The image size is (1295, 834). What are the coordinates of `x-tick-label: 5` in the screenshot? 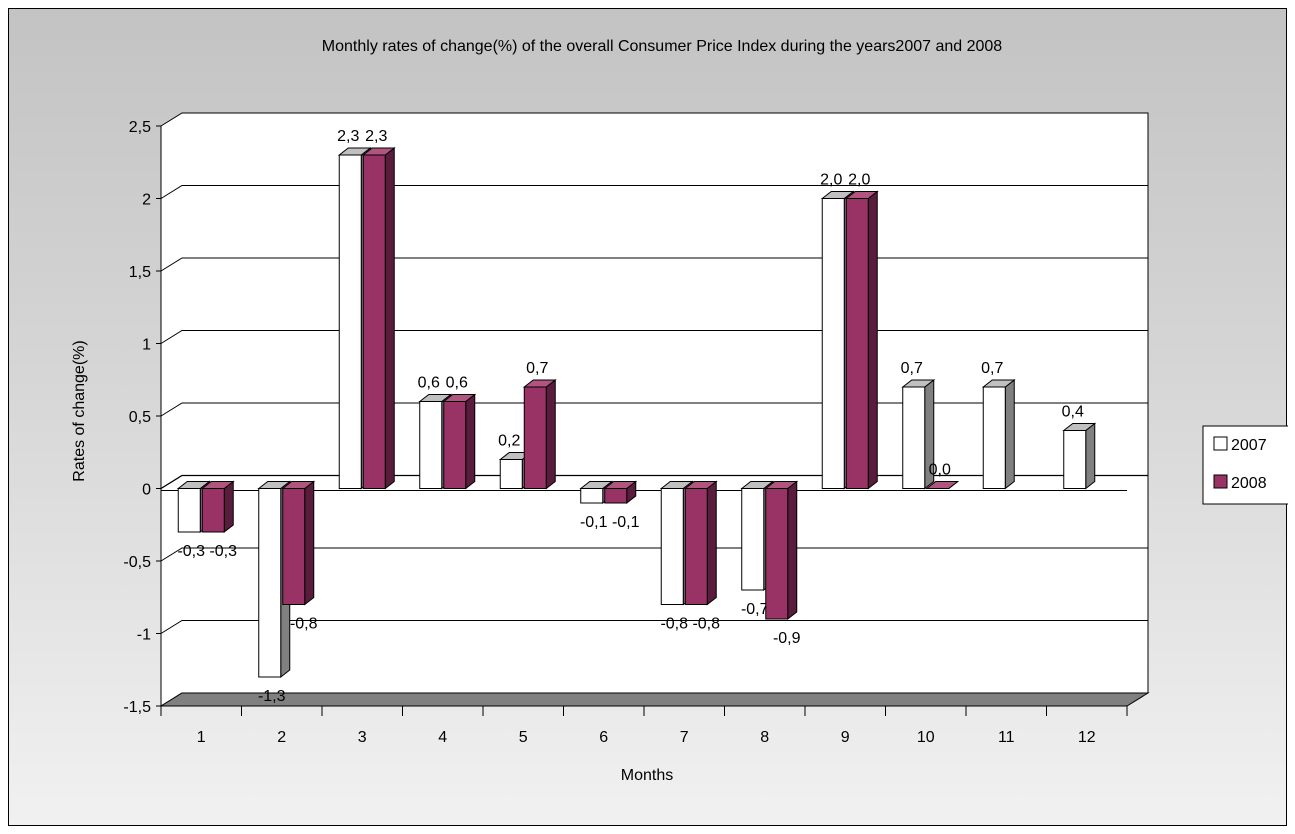 It's located at (523, 737).